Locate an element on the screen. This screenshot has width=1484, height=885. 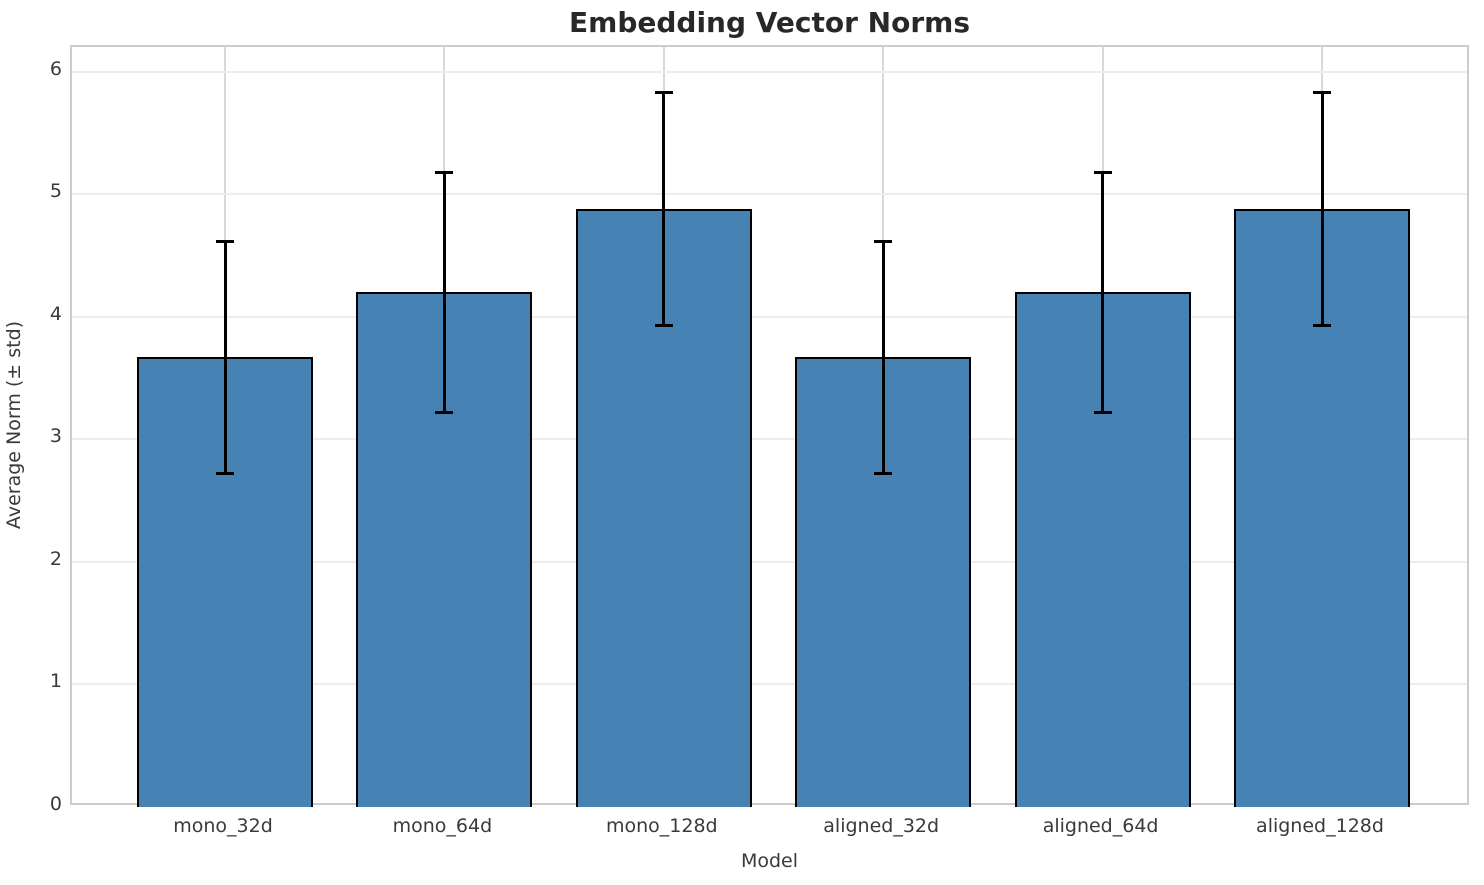
errorbar-cap-bottom-mono_128d is located at coordinates (663, 326).